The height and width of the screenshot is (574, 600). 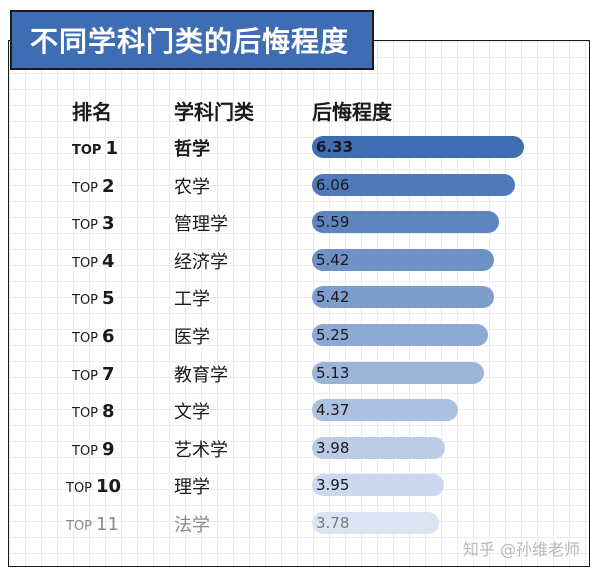 I want to click on bar-value-label: 6.33, so click(x=335, y=147).